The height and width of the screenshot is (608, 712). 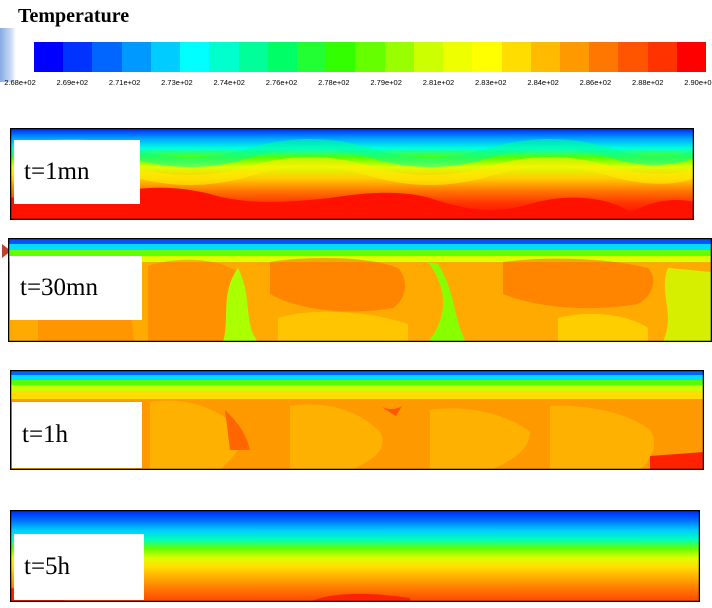 What do you see at coordinates (595, 82) in the screenshot?
I see `colorbar-tick-label: 2.86e+02` at bounding box center [595, 82].